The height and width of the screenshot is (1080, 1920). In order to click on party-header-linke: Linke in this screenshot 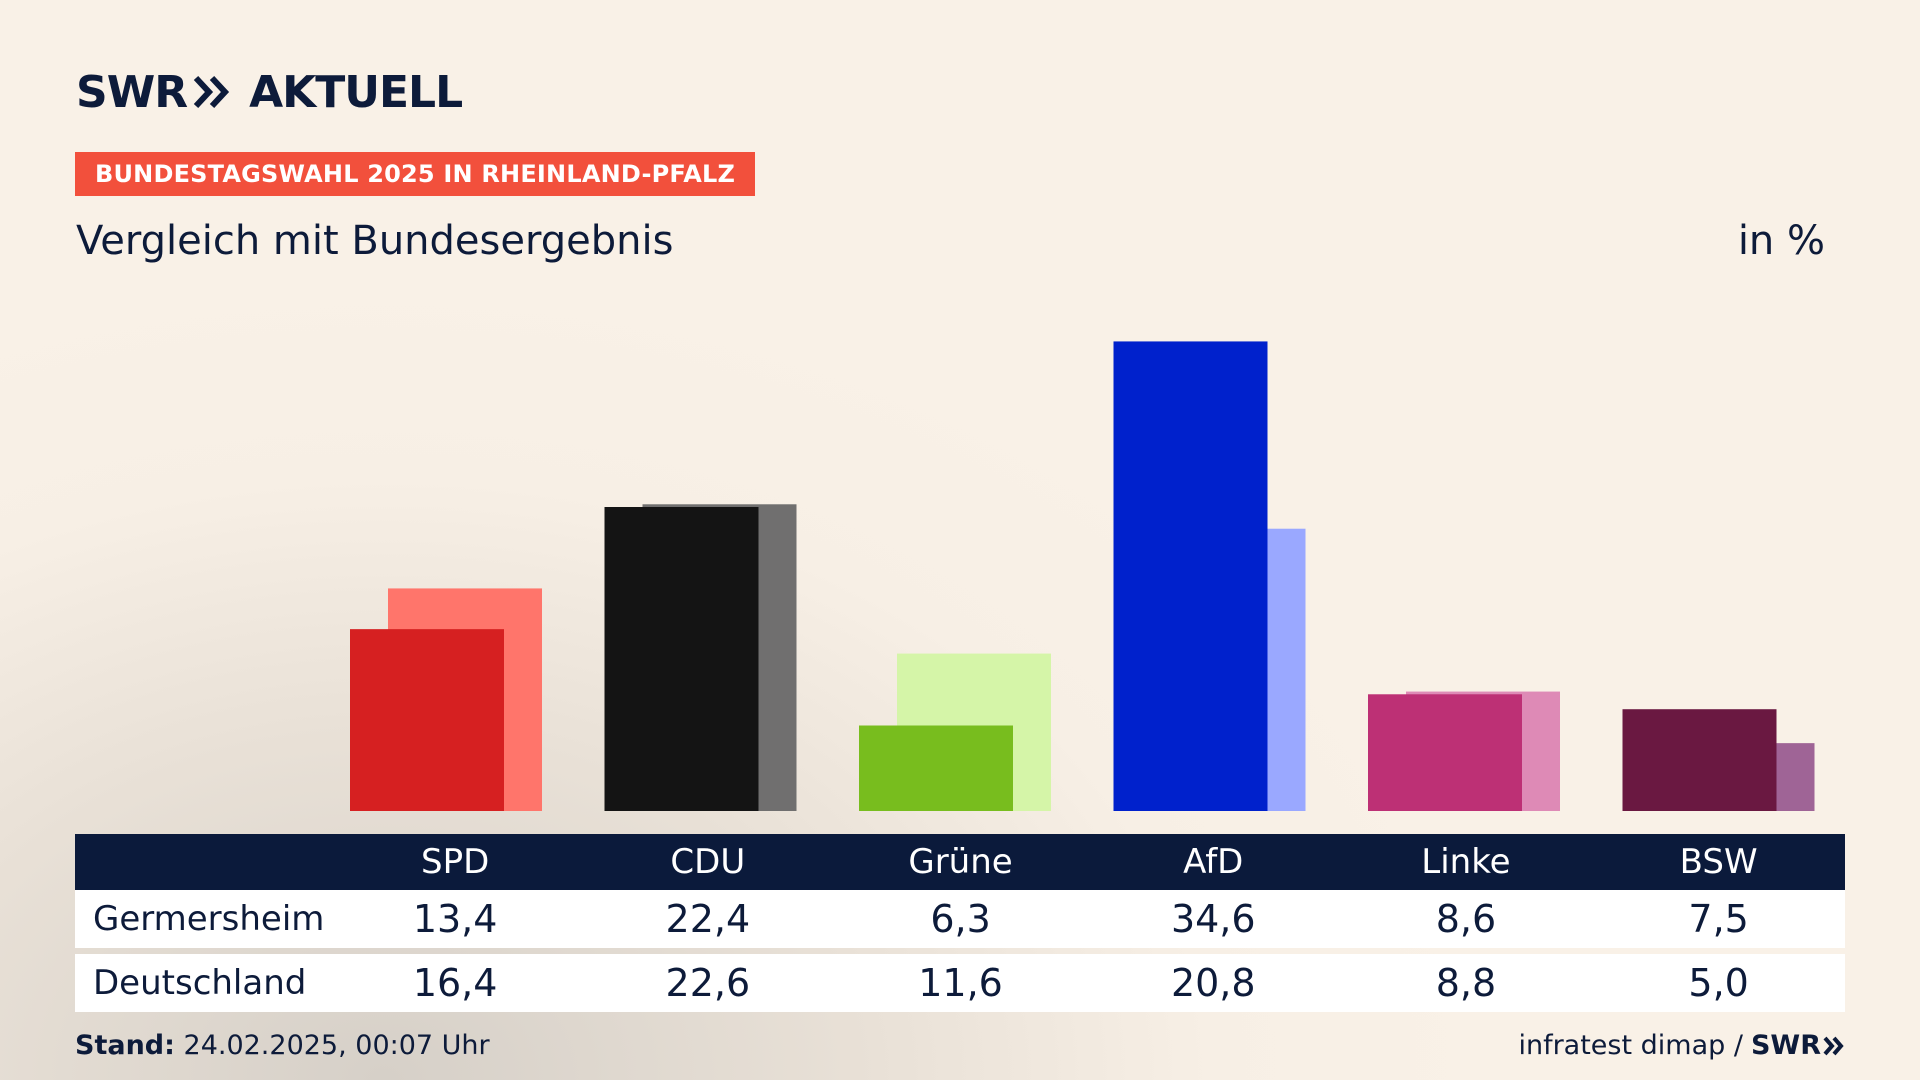, I will do `click(1466, 862)`.